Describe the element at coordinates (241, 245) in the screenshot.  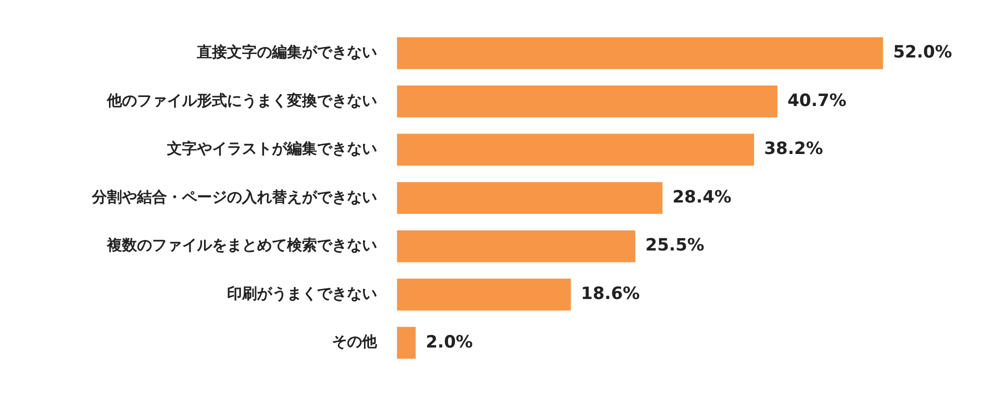
I see `y-tick-label: 複数のファイルをまとめて検索できない` at that location.